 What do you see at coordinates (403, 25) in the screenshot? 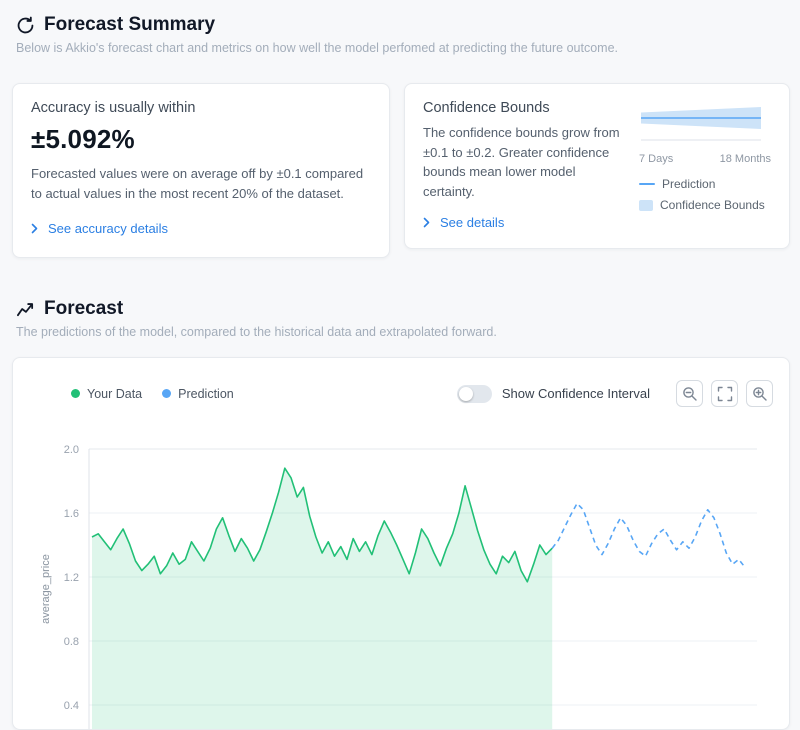
I see `page-title: Forecast Summary` at bounding box center [403, 25].